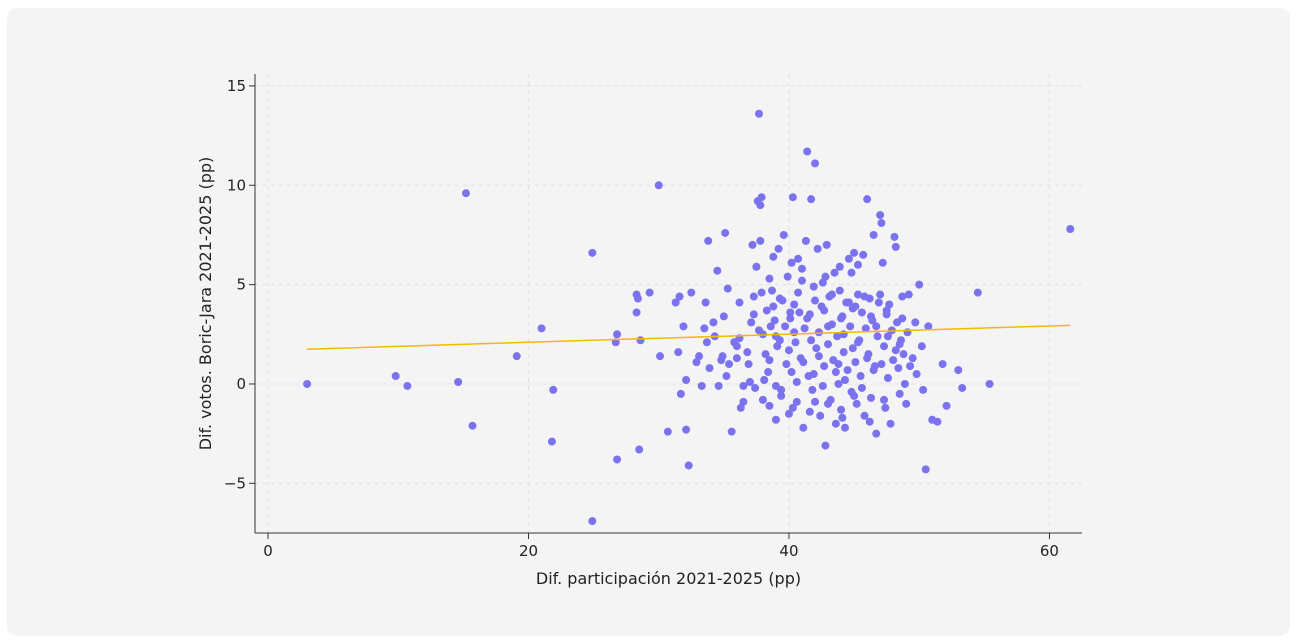 The height and width of the screenshot is (643, 1297). Describe the element at coordinates (788, 551) in the screenshot. I see `x-tick-label: 40` at that location.